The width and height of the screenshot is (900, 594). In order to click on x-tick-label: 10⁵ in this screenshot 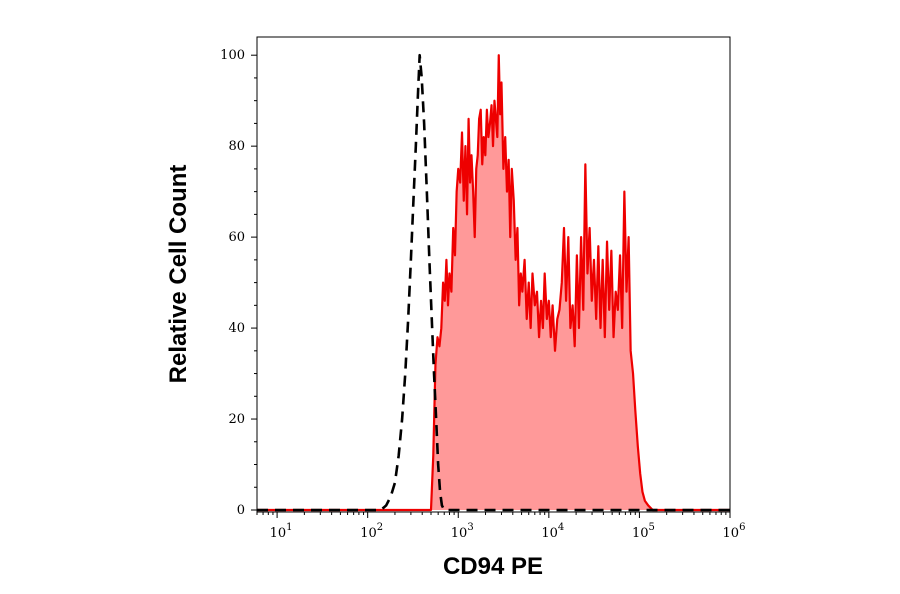, I will do `click(643, 531)`.